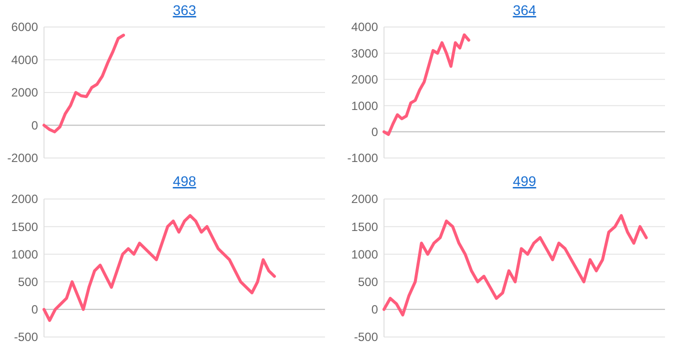 Image resolution: width=677 pixels, height=347 pixels. I want to click on chart-title: 364, so click(524, 10).